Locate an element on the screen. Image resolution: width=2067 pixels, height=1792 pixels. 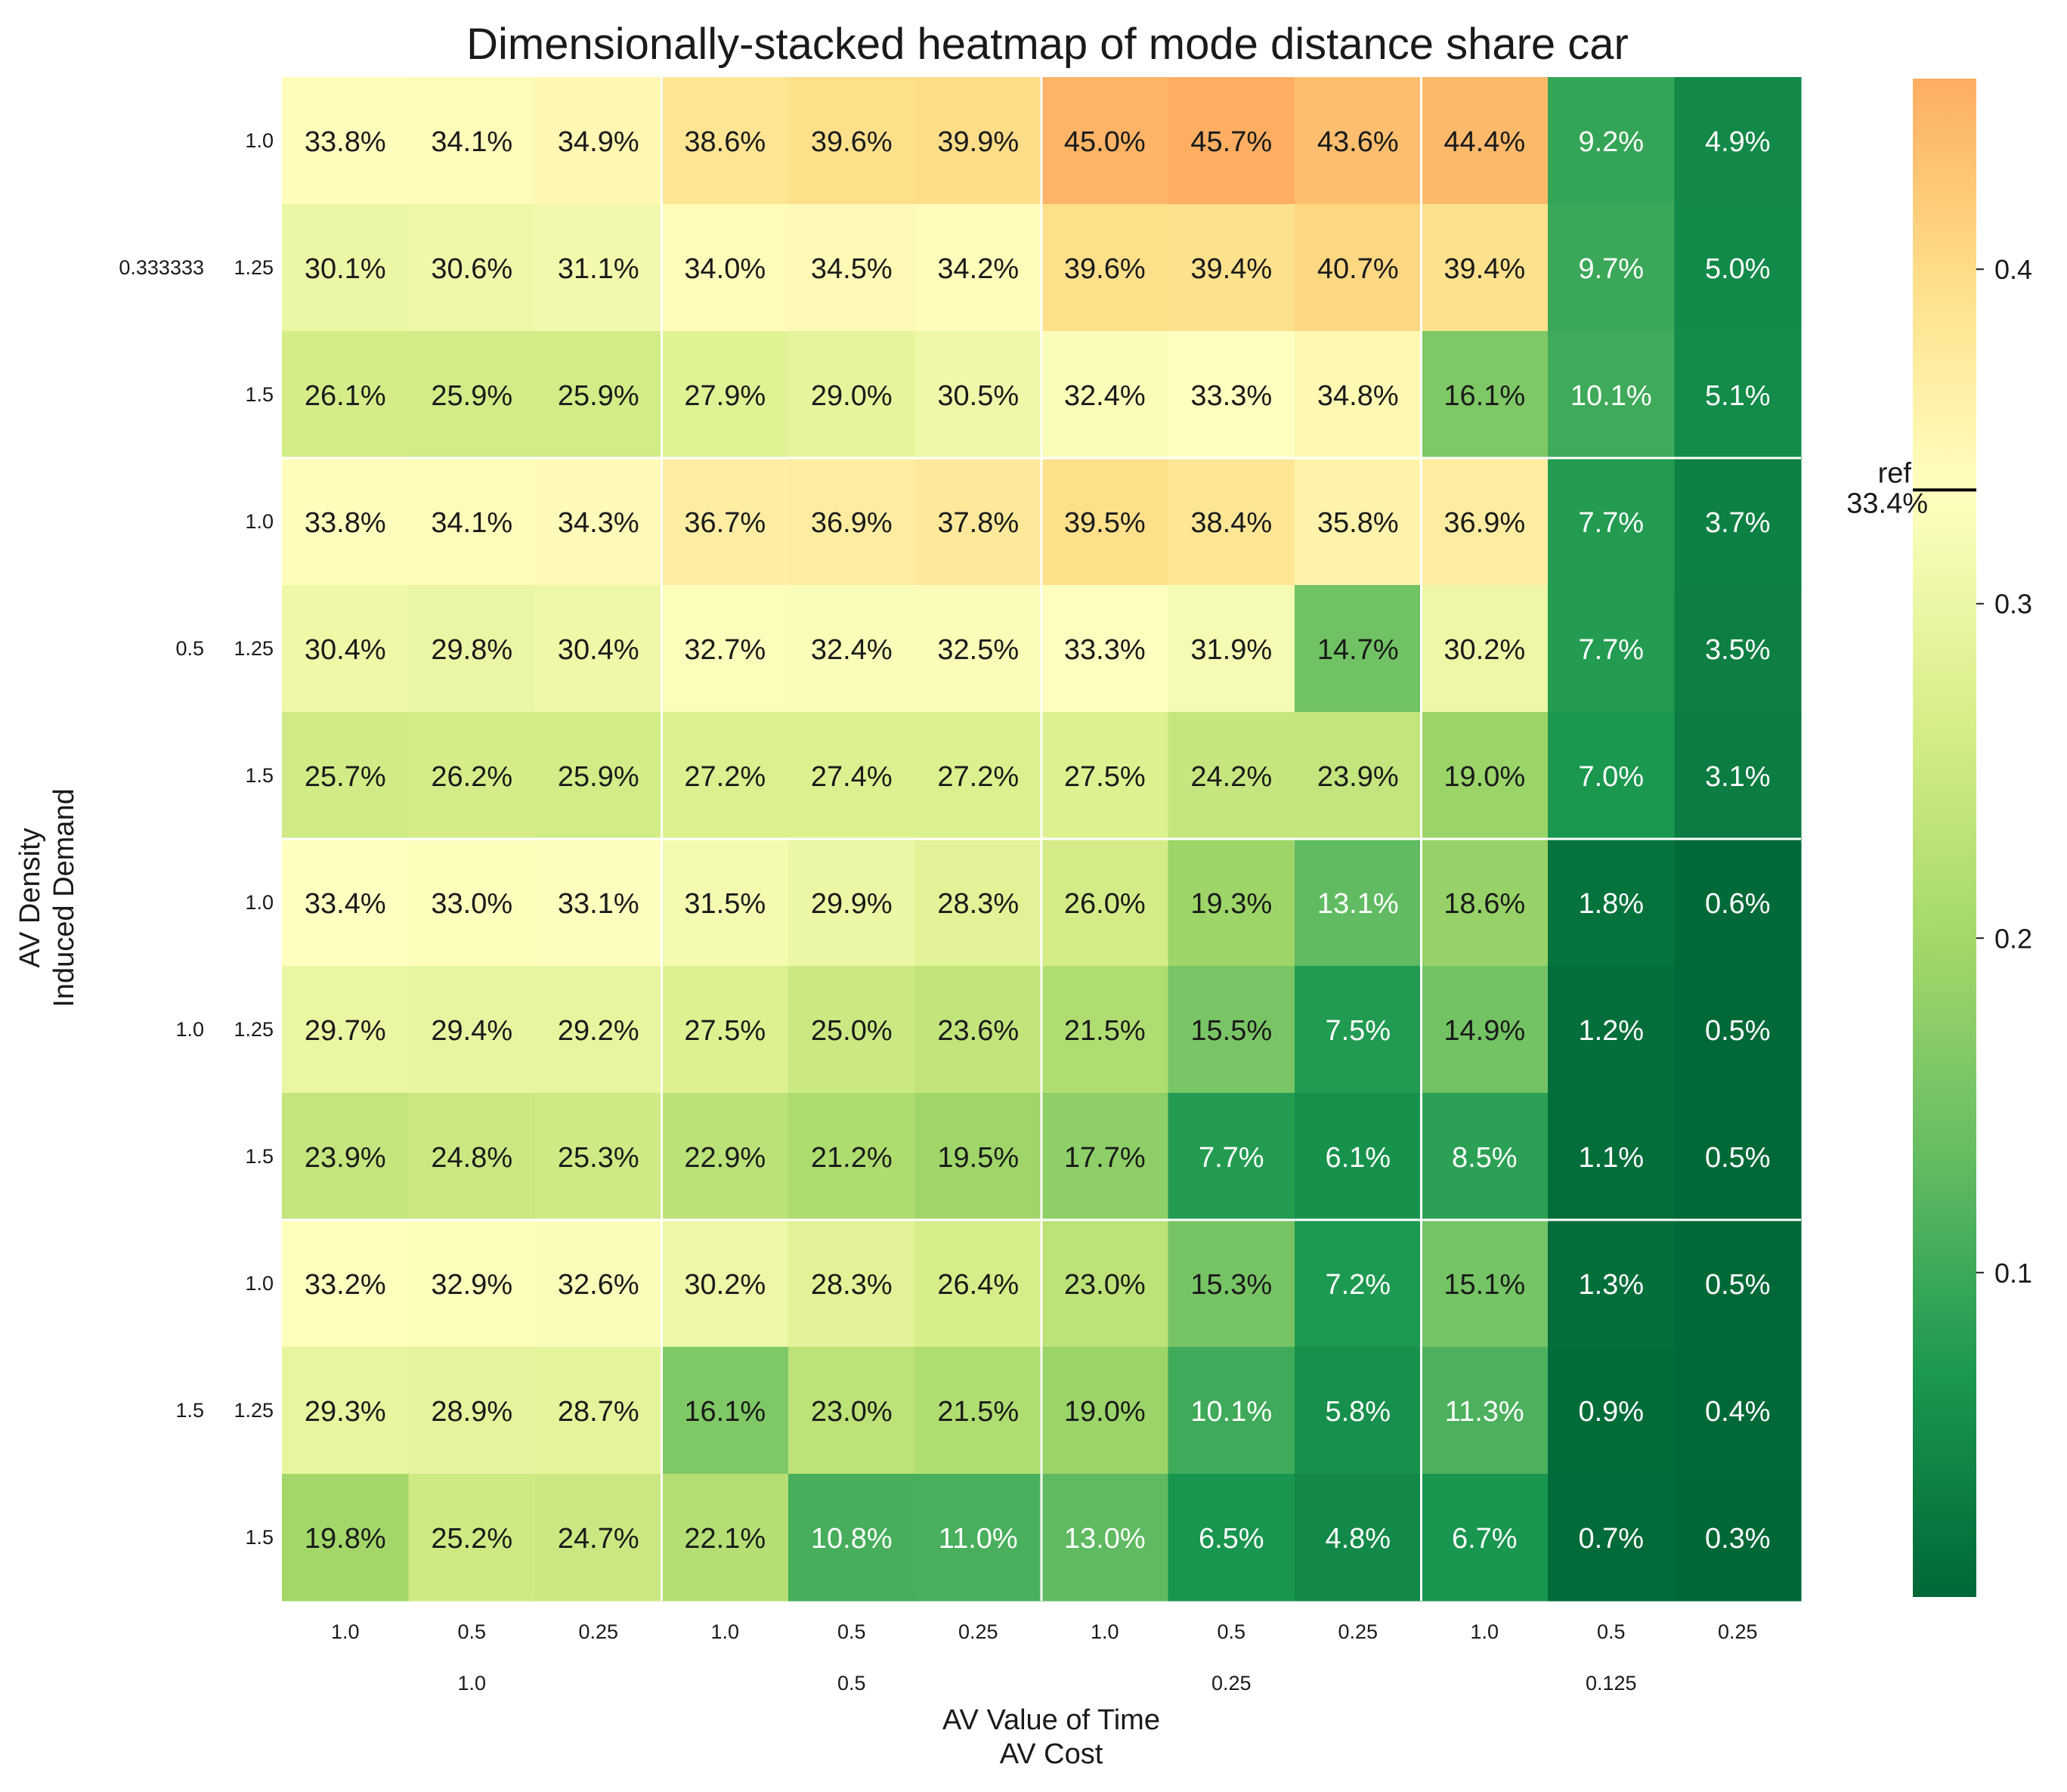
y-tick-outer: 0.5 is located at coordinates (189, 648).